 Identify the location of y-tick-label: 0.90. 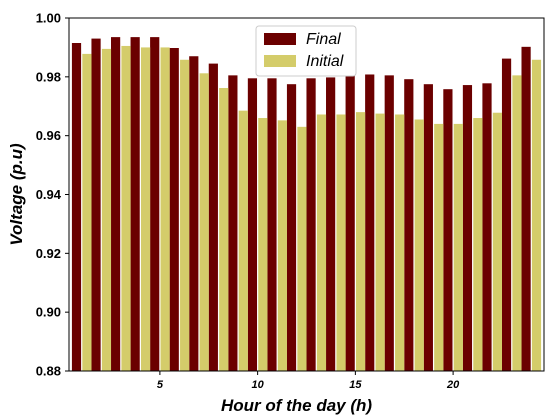
(48, 312).